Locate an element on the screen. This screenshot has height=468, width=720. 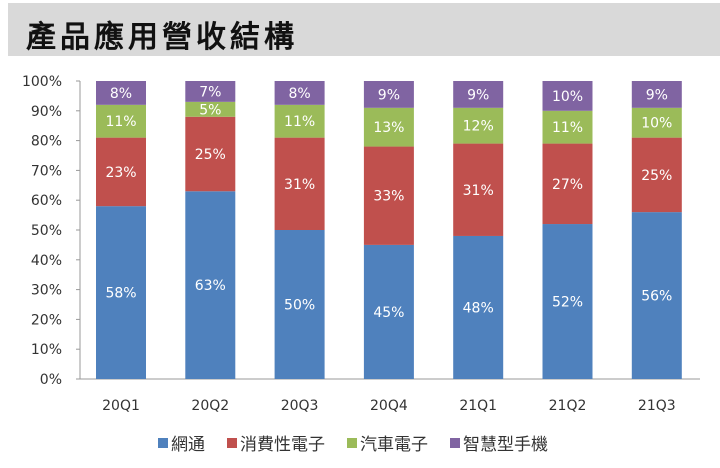
data-label: 12% is located at coordinates (478, 127).